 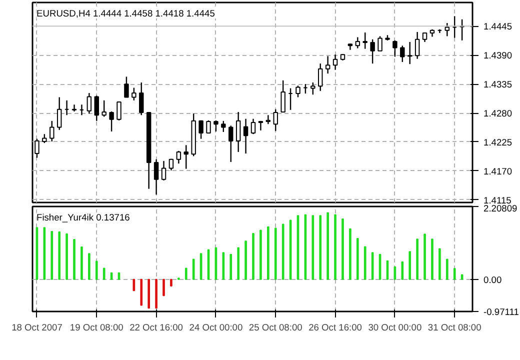 I want to click on x-tick-label: 30 Oct 00:00, so click(x=395, y=327).